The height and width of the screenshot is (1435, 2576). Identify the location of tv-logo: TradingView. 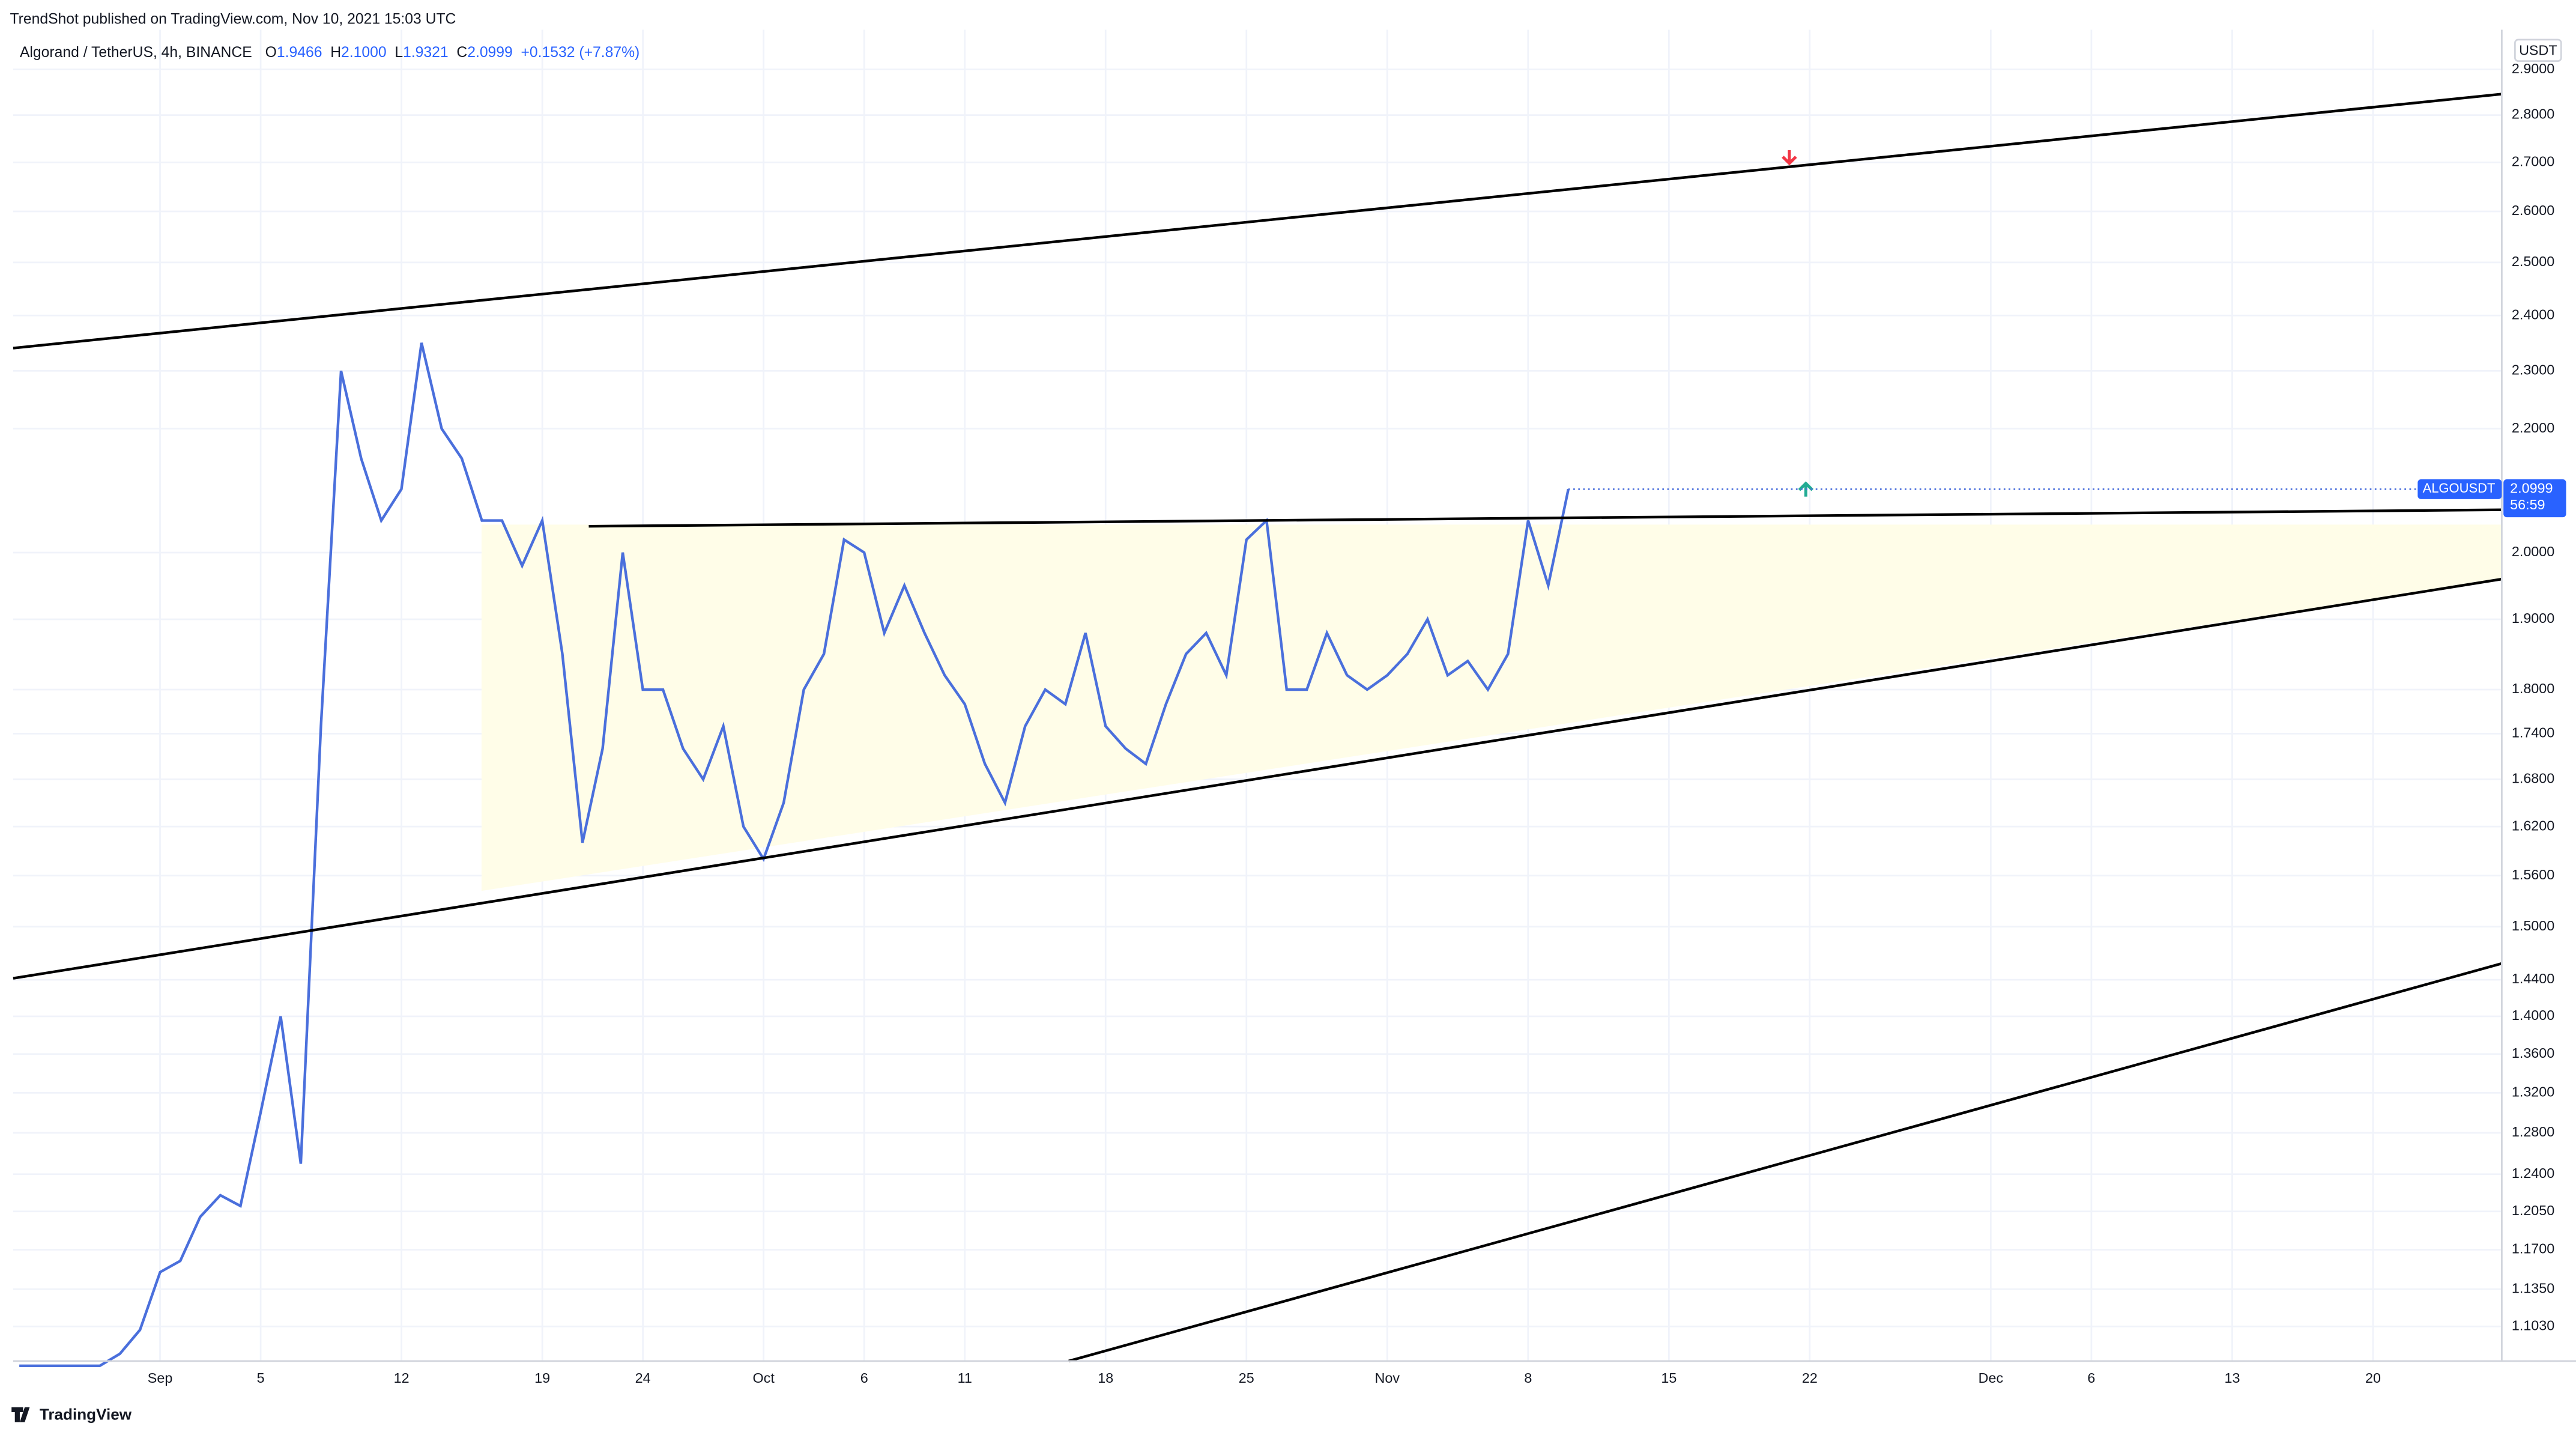
(71, 1414).